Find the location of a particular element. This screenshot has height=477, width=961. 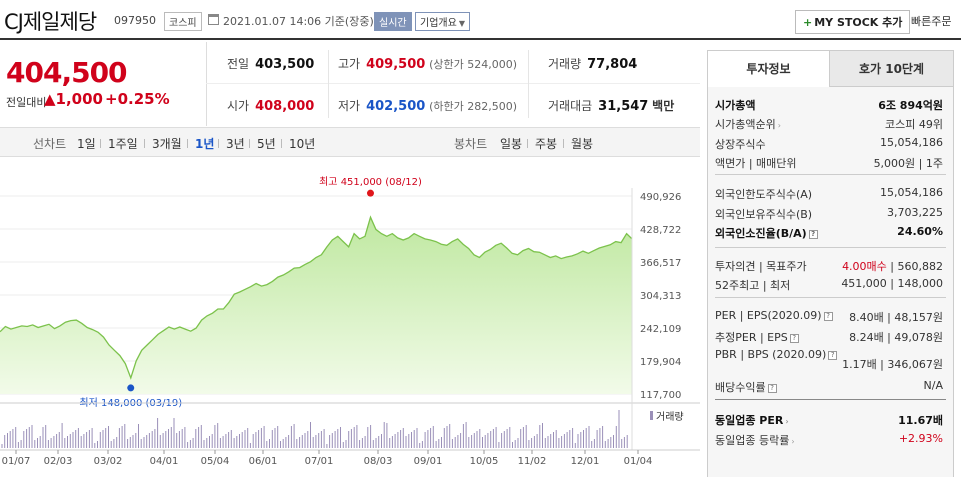

stat-trading-amount: 거래대금 31,547 백만 is located at coordinates (611, 105).